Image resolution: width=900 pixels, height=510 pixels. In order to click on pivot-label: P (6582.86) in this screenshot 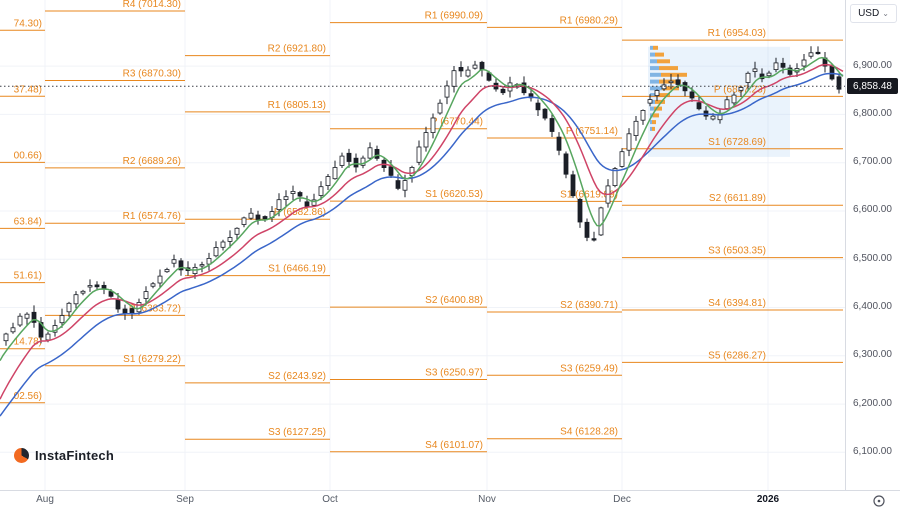, I will do `click(300, 212)`.